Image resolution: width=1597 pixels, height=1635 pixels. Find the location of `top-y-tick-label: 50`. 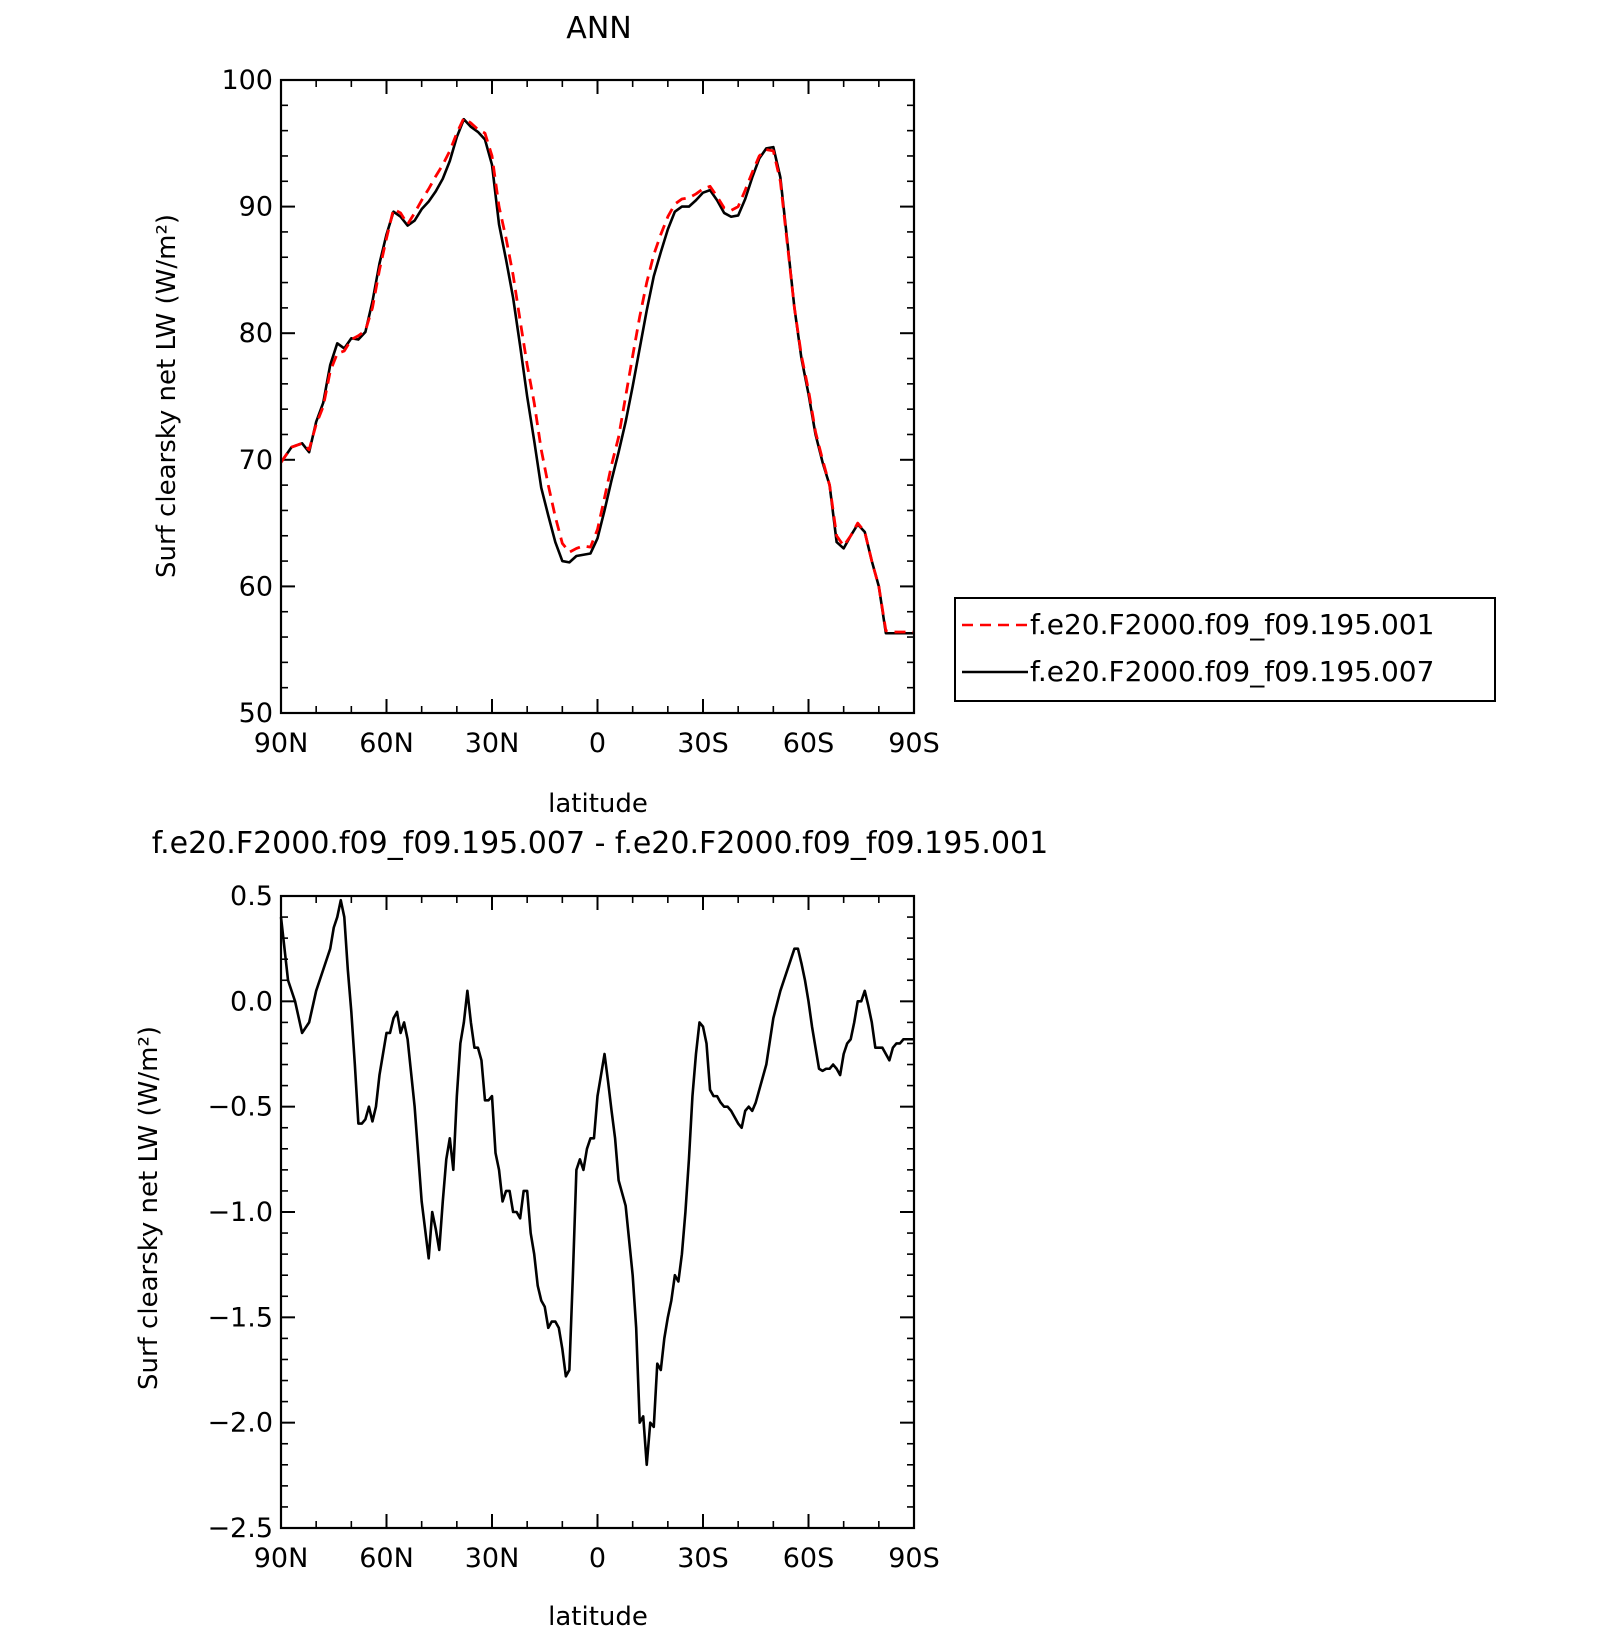

top-y-tick-label: 50 is located at coordinates (256, 713).